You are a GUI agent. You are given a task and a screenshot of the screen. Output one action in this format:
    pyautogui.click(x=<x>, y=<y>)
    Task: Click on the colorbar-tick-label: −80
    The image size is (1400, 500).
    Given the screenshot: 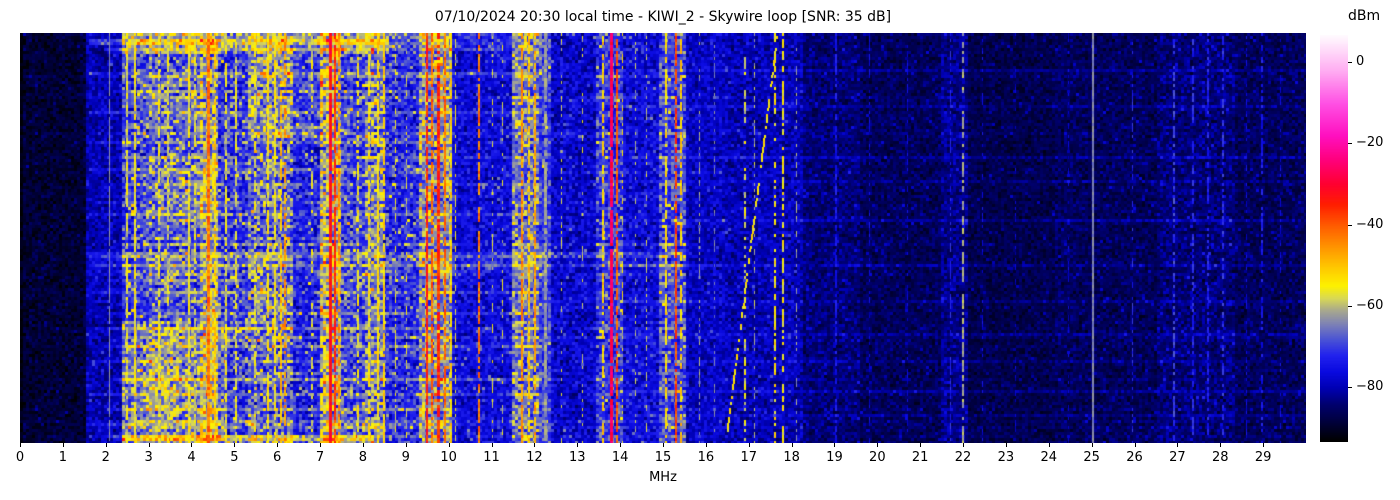 What is the action you would take?
    pyautogui.click(x=1370, y=387)
    